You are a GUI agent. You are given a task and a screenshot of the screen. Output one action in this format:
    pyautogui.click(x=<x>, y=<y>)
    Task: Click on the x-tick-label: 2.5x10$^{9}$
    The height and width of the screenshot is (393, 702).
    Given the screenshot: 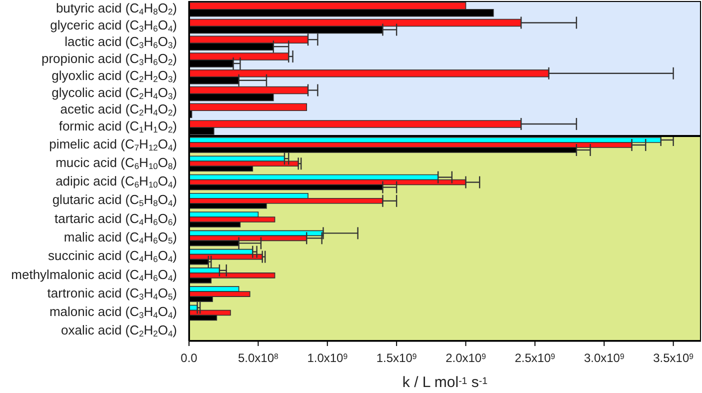 What is the action you would take?
    pyautogui.click(x=535, y=358)
    